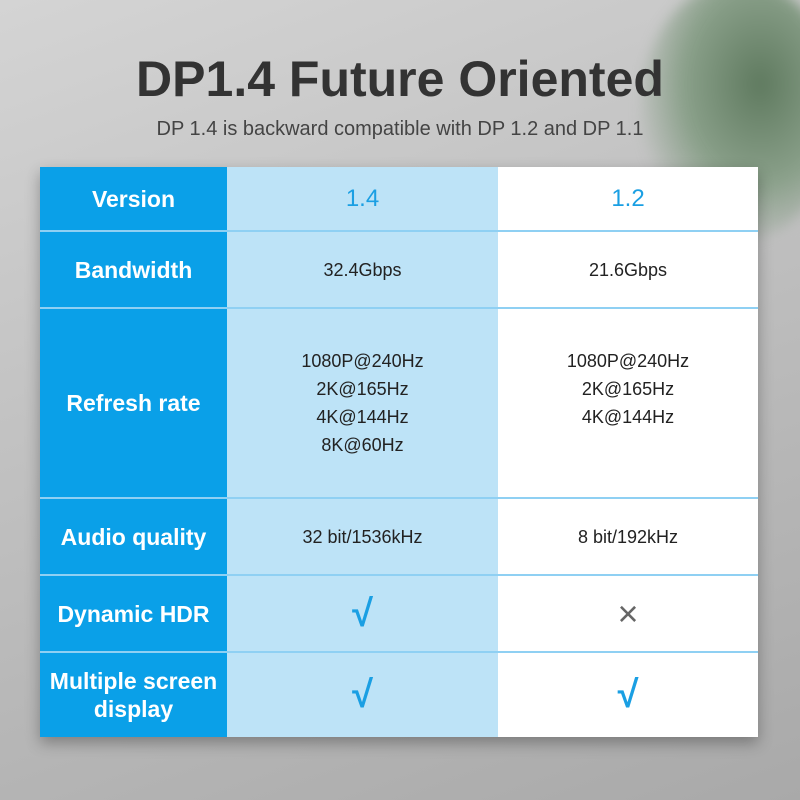  Describe the element at coordinates (362, 269) in the screenshot. I see `dp14-bandwidth: 32.4Gbps` at that location.